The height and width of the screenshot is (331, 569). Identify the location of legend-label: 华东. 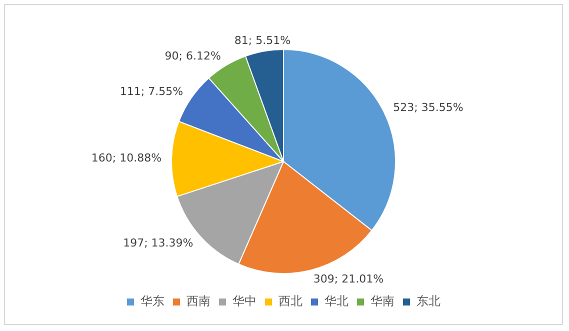
(152, 301).